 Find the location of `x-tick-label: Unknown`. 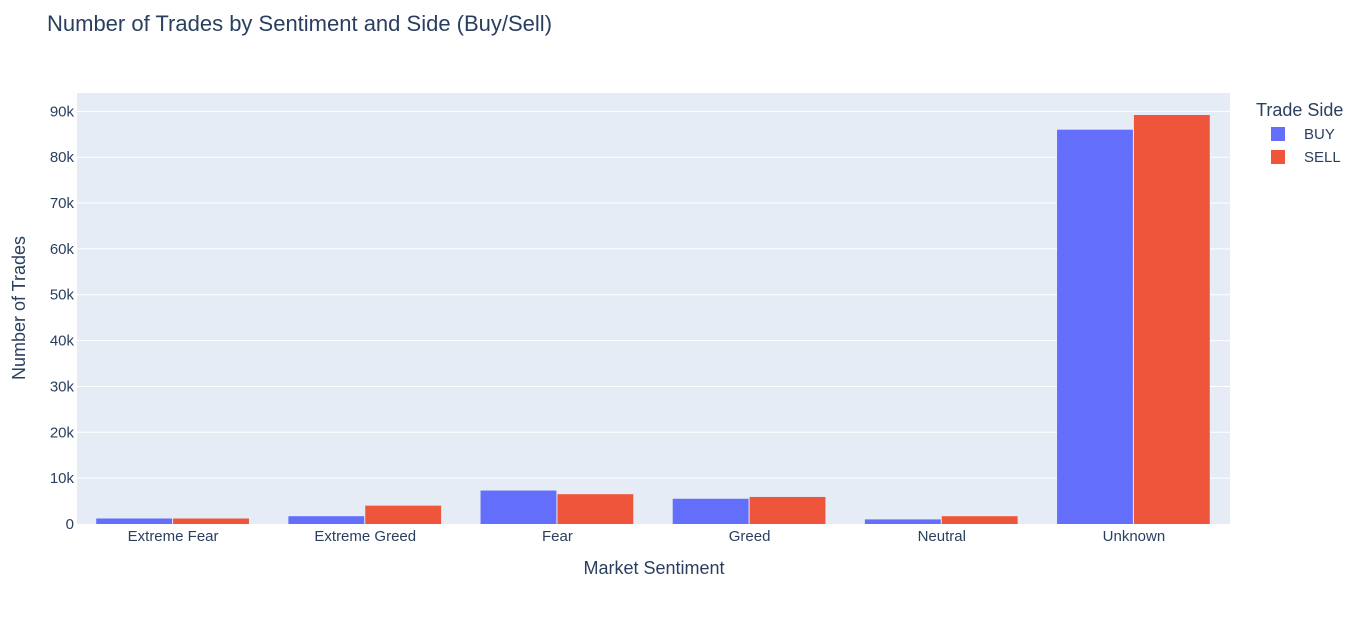

x-tick-label: Unknown is located at coordinates (1134, 536).